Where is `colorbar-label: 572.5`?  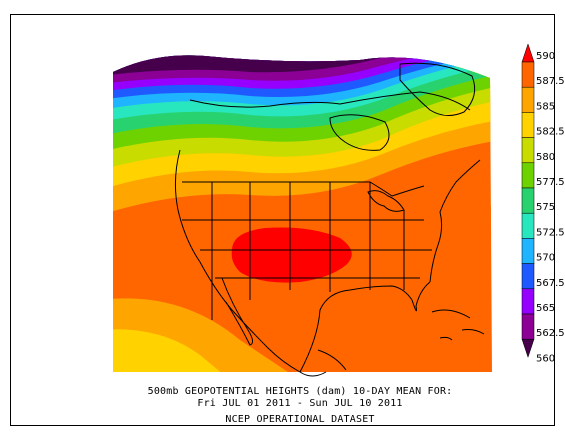
colorbar-label: 572.5 is located at coordinates (550, 232).